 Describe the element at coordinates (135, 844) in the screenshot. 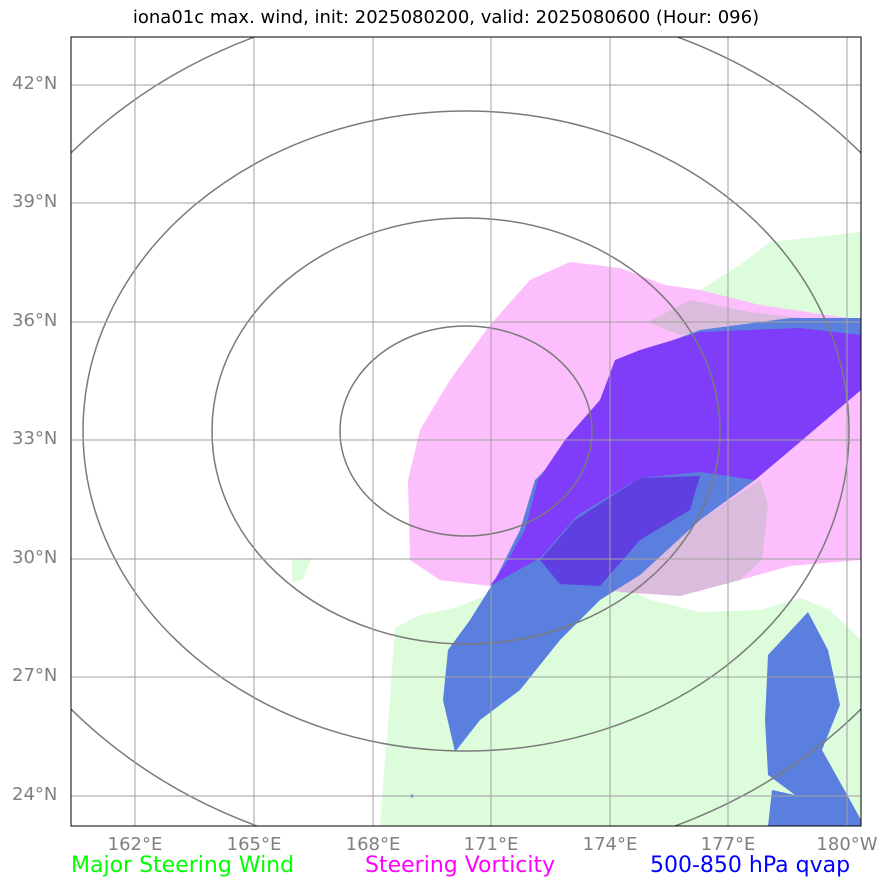

I see `lon-tick: 162°E` at that location.